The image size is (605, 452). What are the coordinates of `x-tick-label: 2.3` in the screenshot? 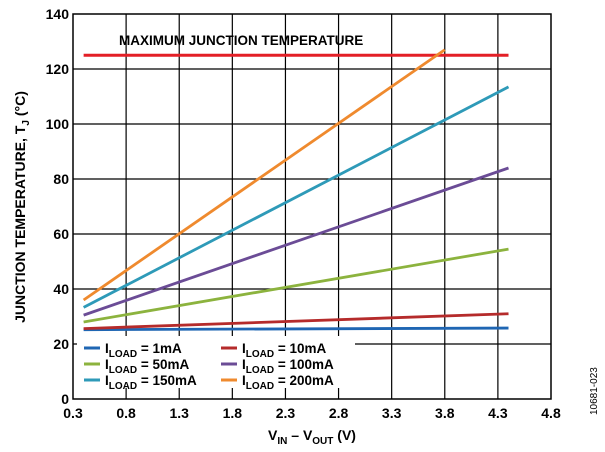 It's located at (286, 413).